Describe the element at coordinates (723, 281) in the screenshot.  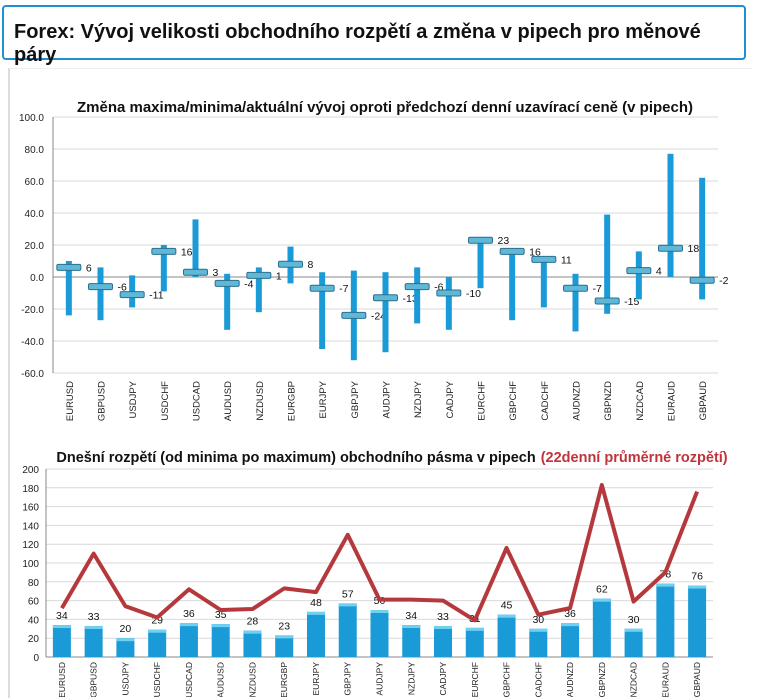
I see `data-label: -2` at that location.